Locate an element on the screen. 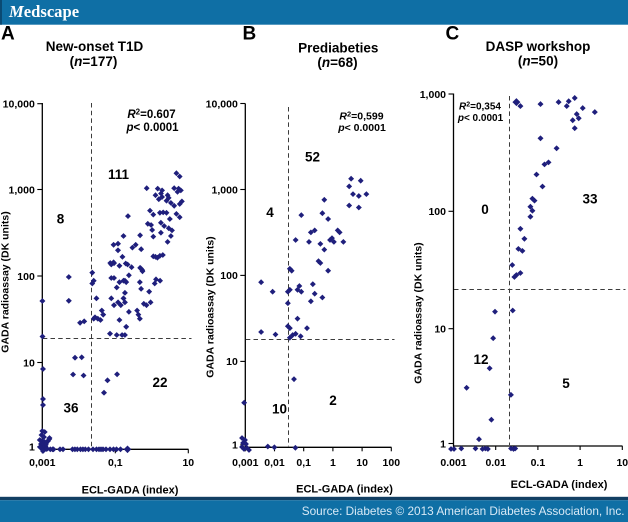 The width and height of the screenshot is (628, 522). svg-text: 36 is located at coordinates (71, 408).